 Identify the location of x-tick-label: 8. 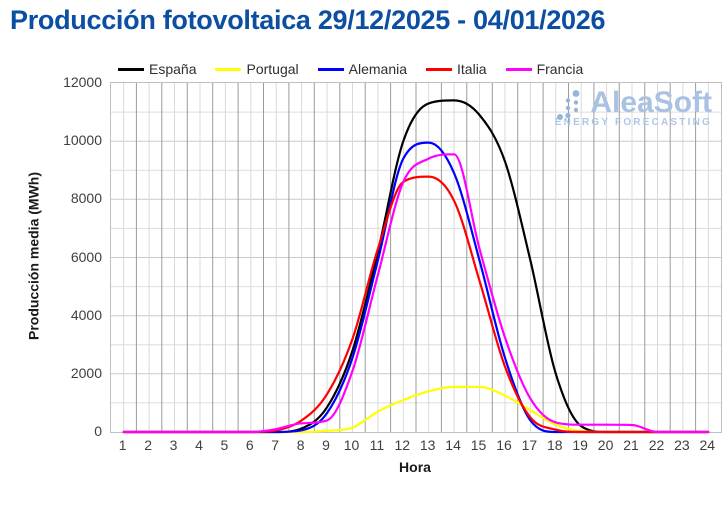
(300, 445).